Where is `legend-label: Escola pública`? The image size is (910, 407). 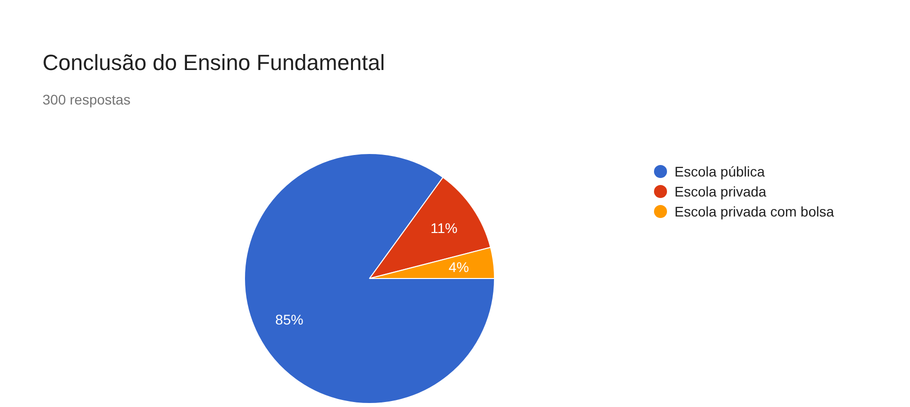 legend-label: Escola pública is located at coordinates (719, 172).